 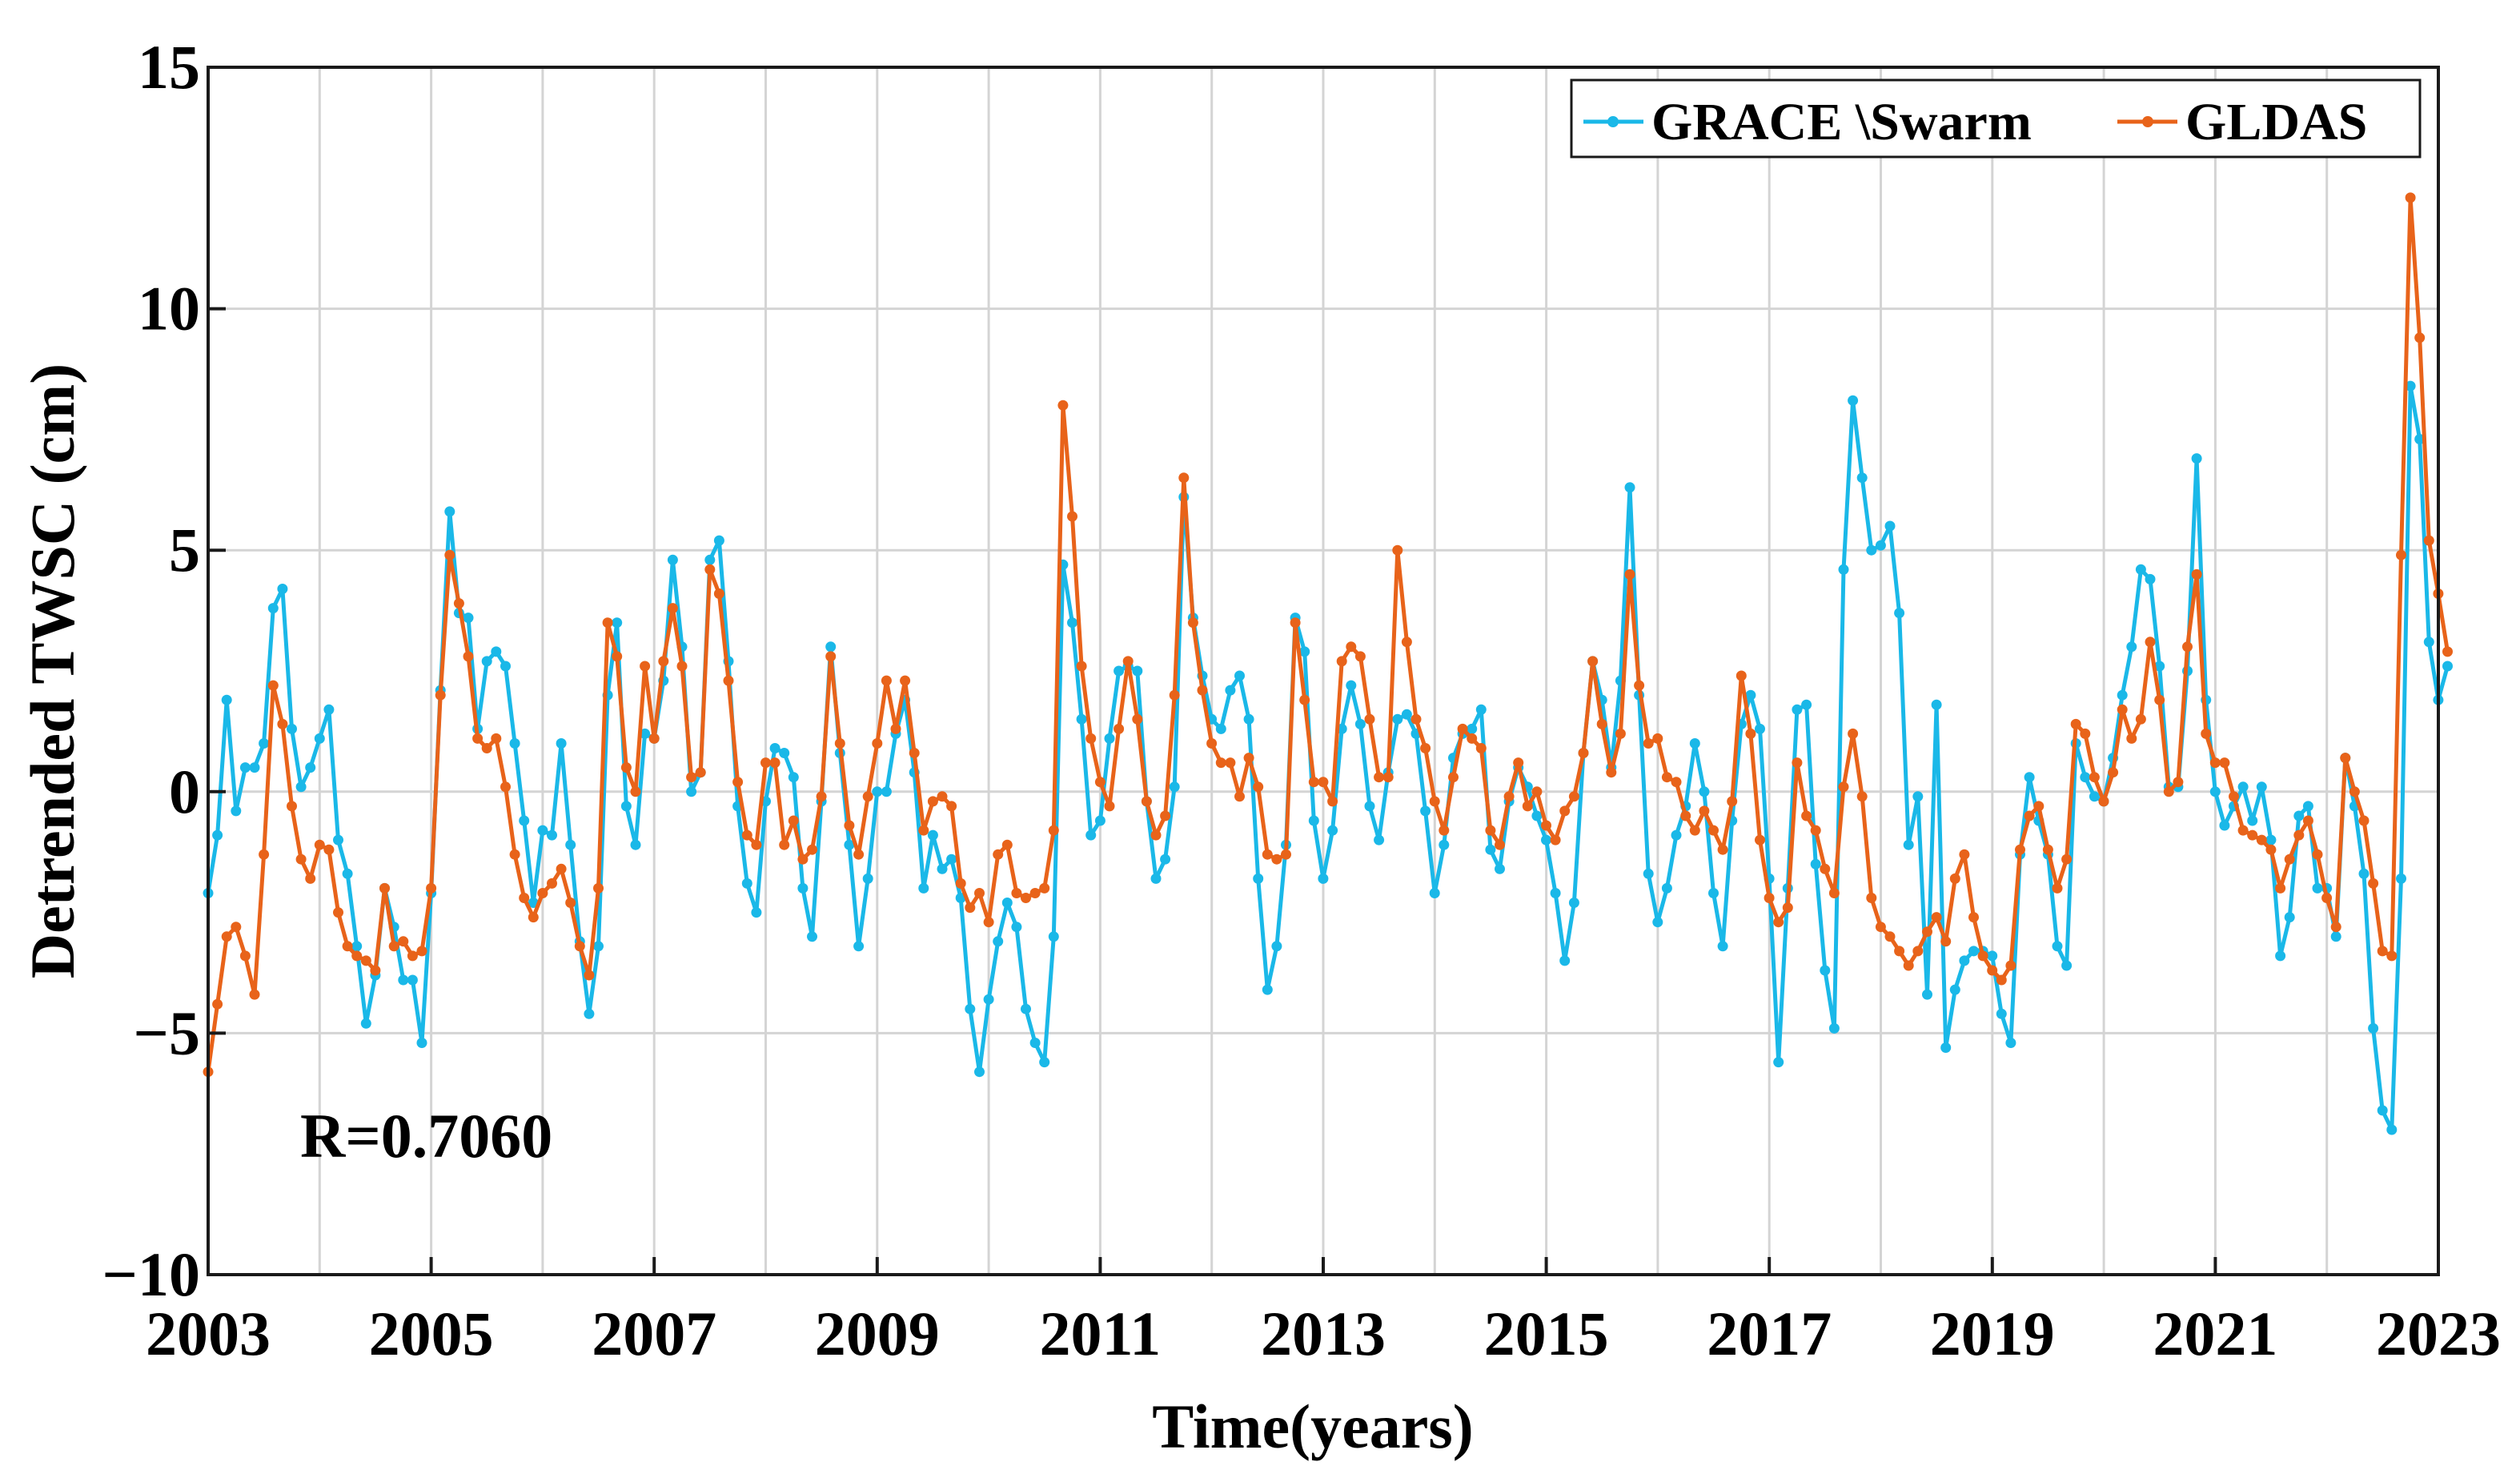 I want to click on r-annotation: R=0.7060, so click(x=426, y=1136).